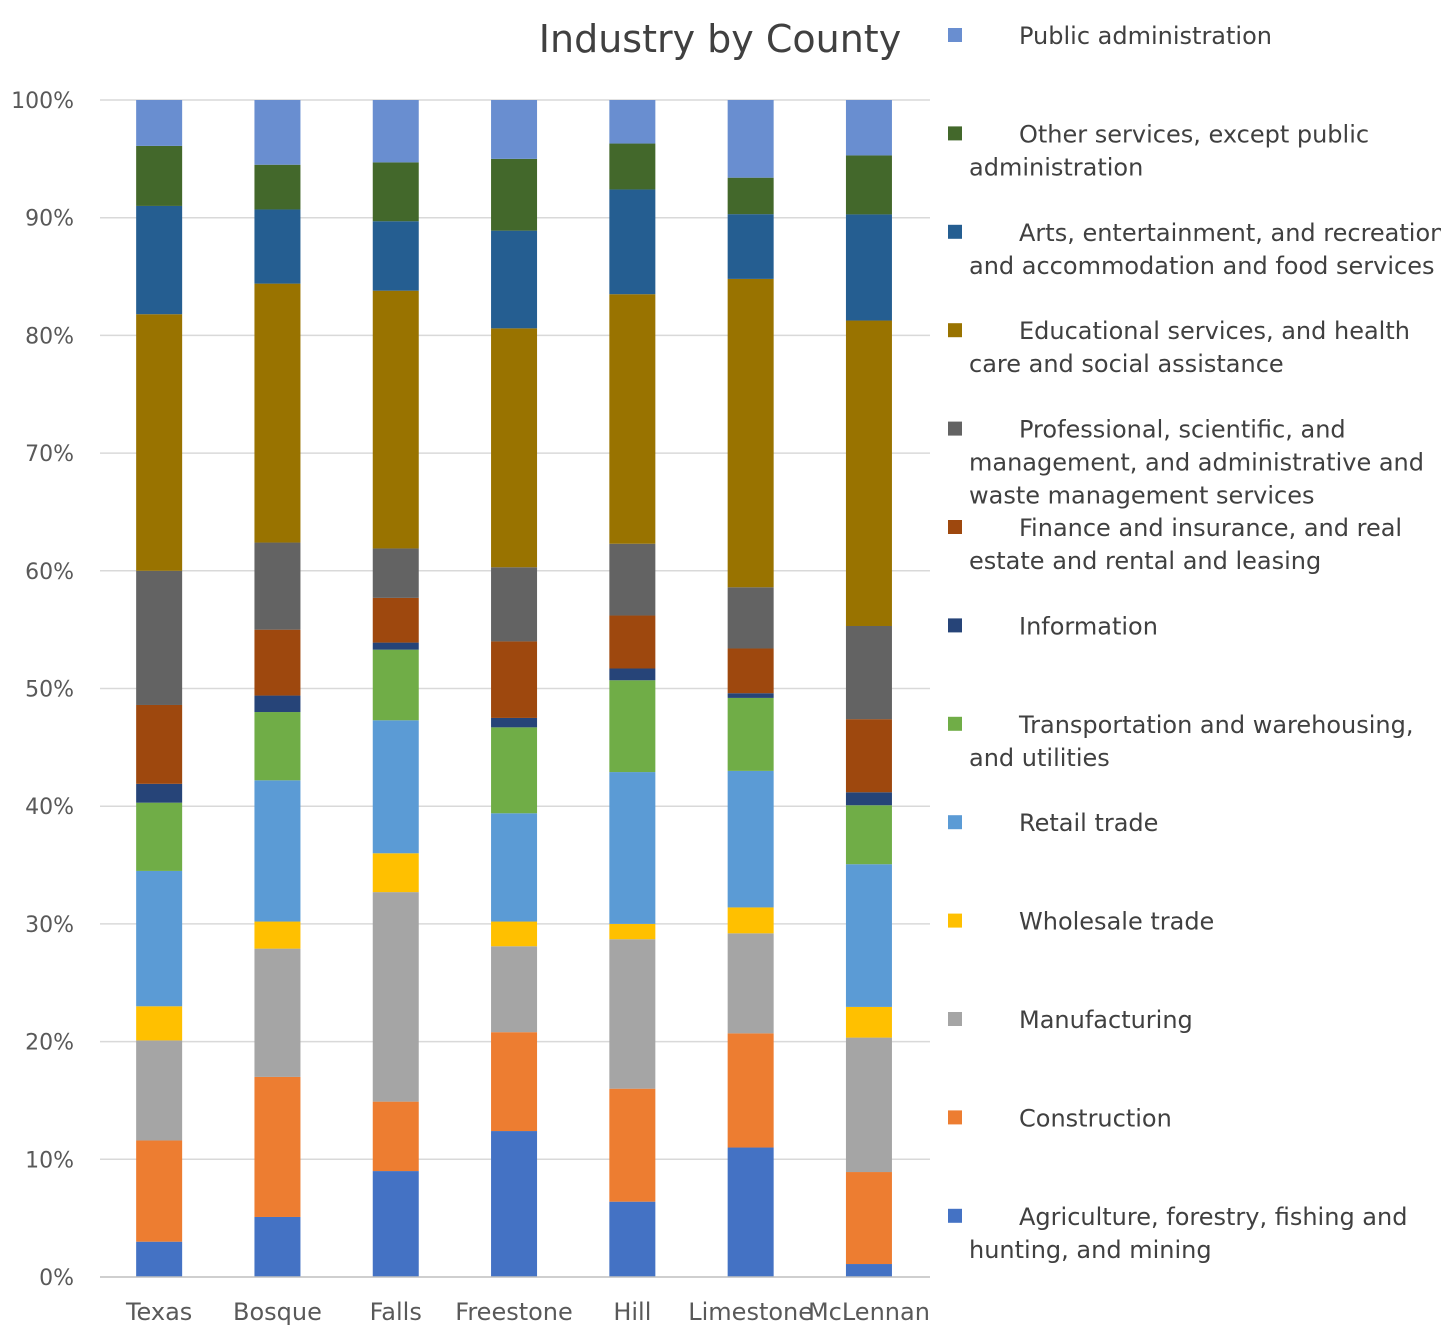 Image resolution: width=1441 pixels, height=1328 pixels. I want to click on legend-label: management, and administrative and, so click(1196, 463).